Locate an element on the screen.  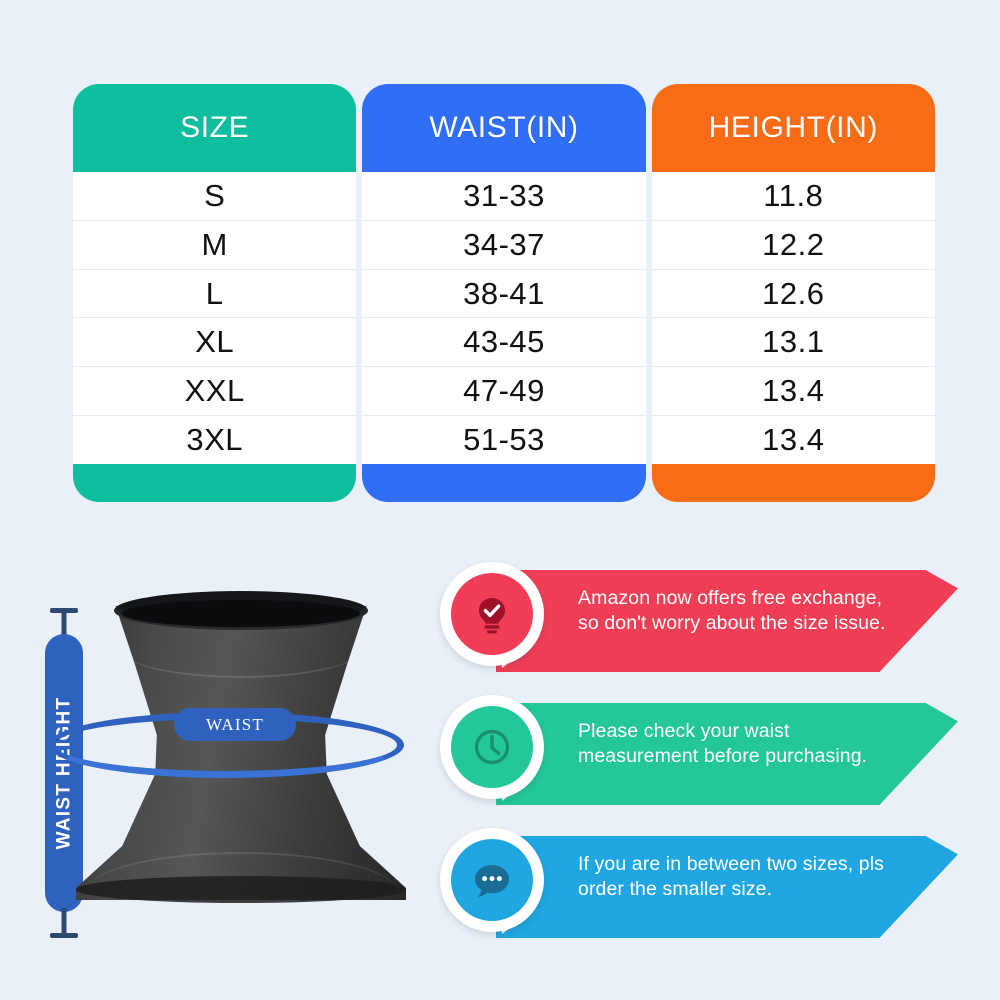
table-cell: XL is located at coordinates (215, 343).